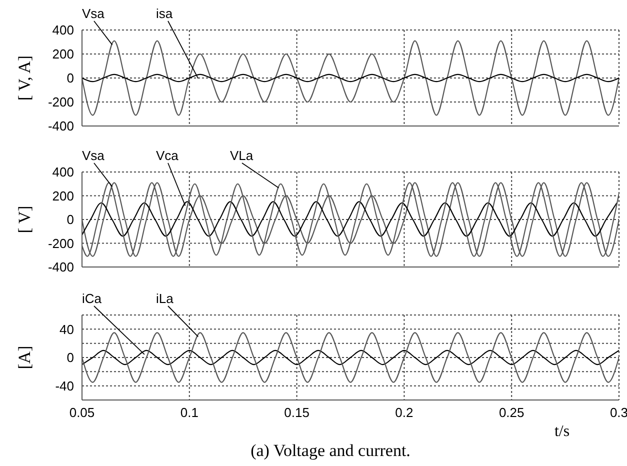  I want to click on y-tick-label: 40, so click(67, 329).